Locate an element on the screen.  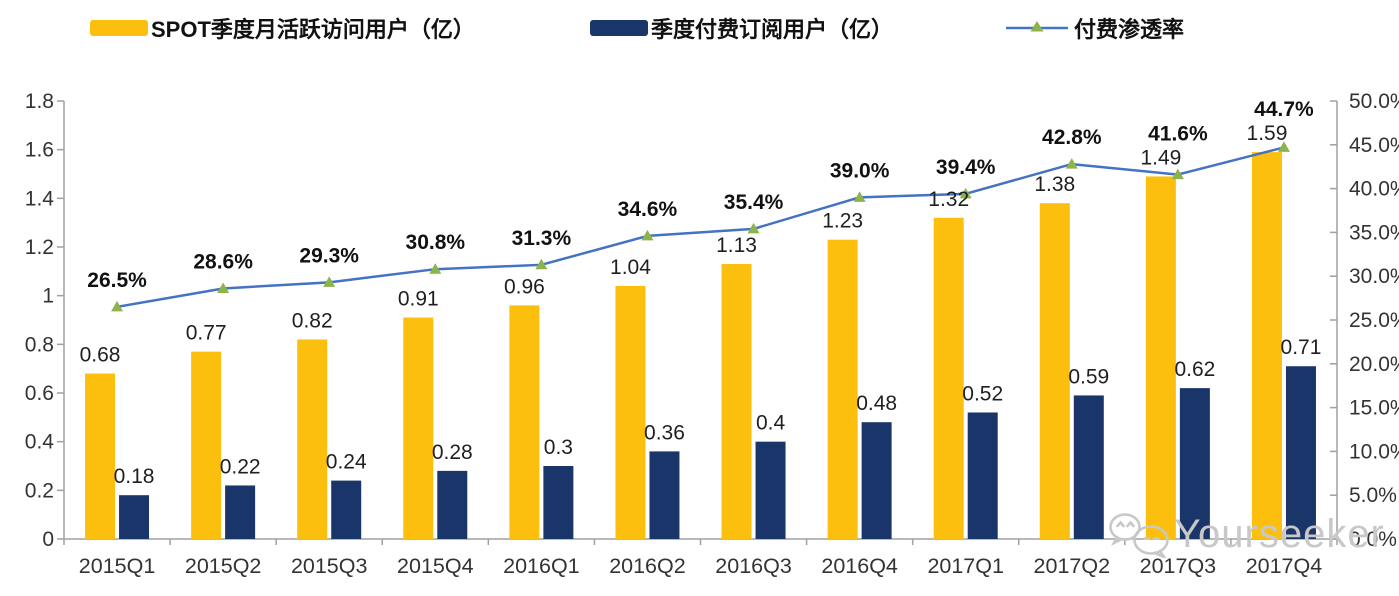
left-axis-tick-label: 0.4 is located at coordinates (40, 442).